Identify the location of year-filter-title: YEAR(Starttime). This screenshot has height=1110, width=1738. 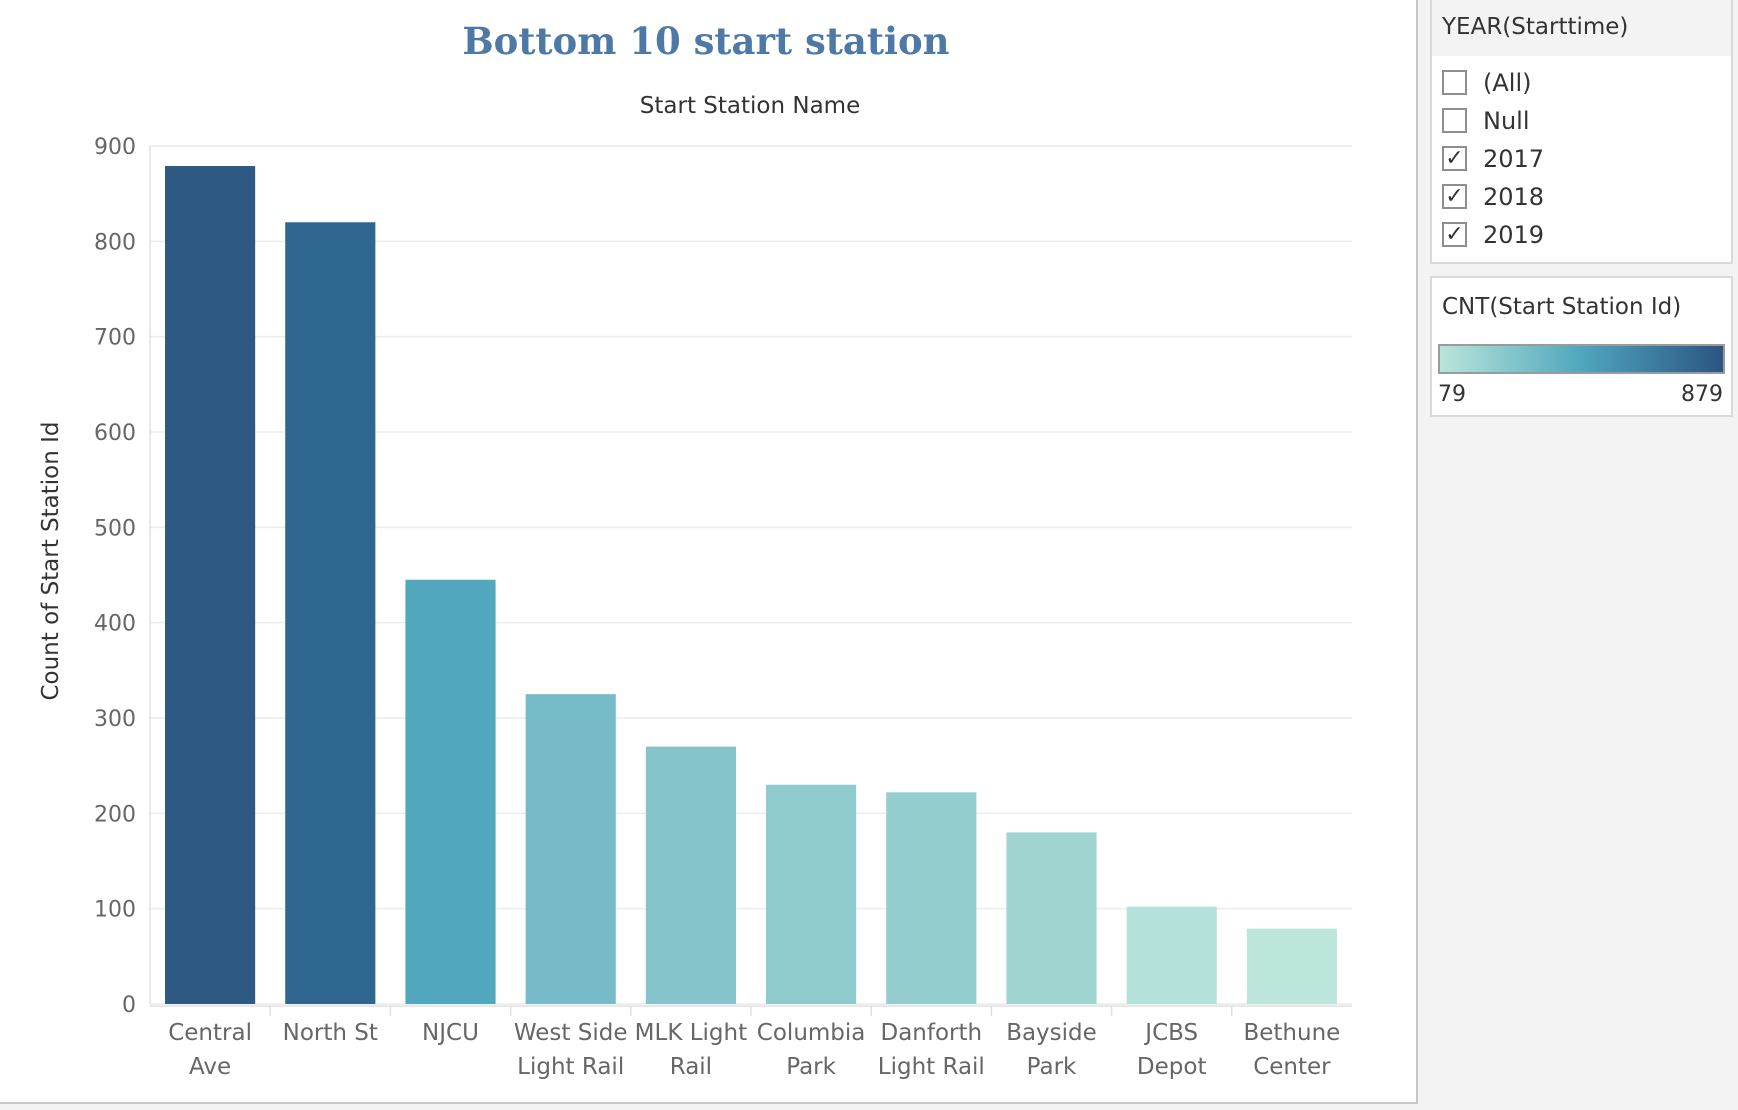
(1581, 28).